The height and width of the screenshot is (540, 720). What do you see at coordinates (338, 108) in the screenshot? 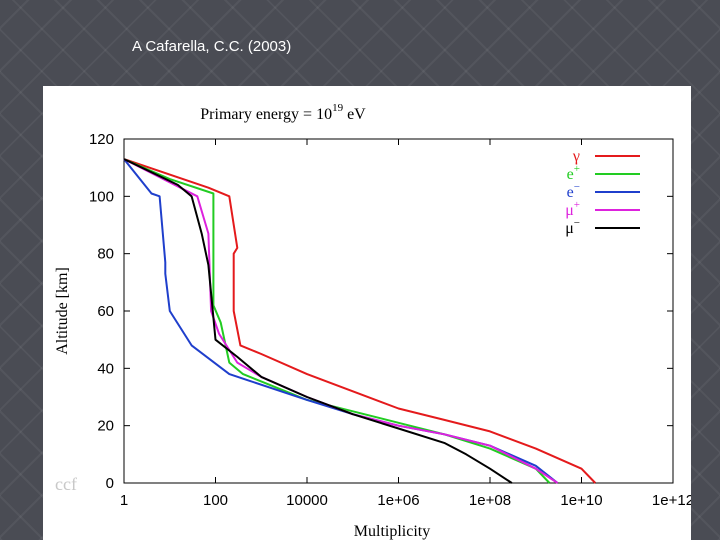
I see `chart-title-exponent: 19` at bounding box center [338, 108].